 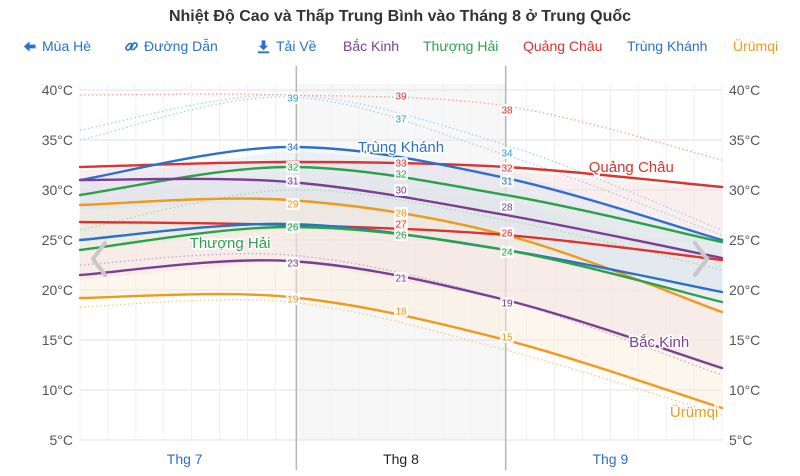 What do you see at coordinates (62, 440) in the screenshot?
I see `y-tick-label-left: 5°C` at bounding box center [62, 440].